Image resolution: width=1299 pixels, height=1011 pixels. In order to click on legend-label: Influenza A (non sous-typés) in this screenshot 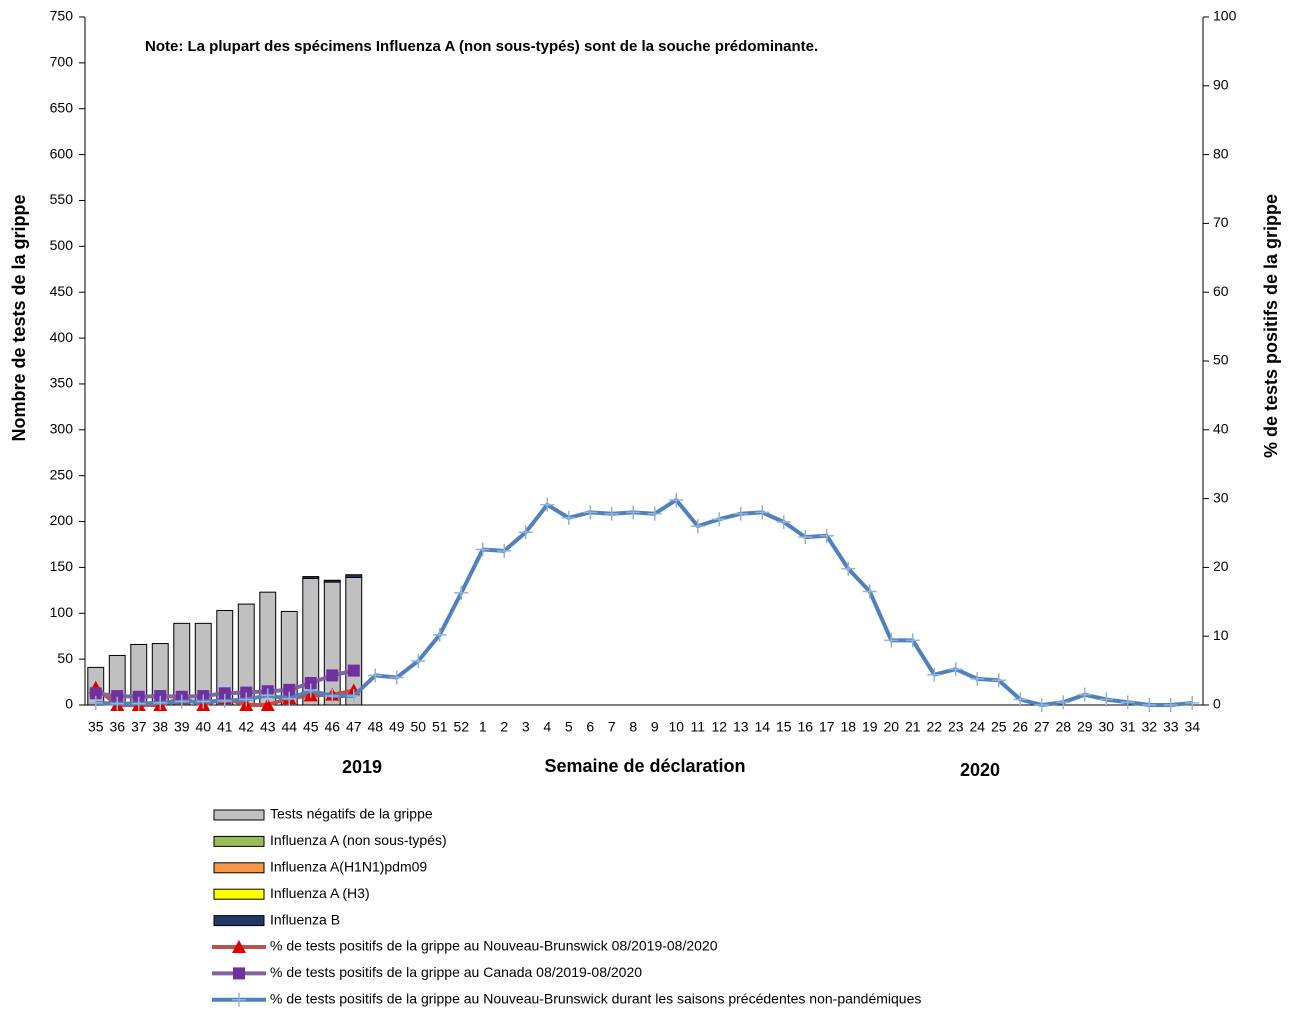, I will do `click(358, 840)`.